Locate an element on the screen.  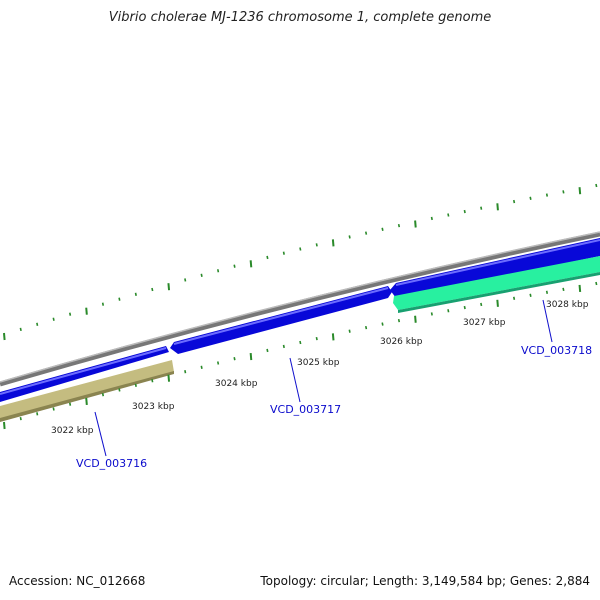
gene-feature-vcd-003716-forward is located at coordinates (84, 374).